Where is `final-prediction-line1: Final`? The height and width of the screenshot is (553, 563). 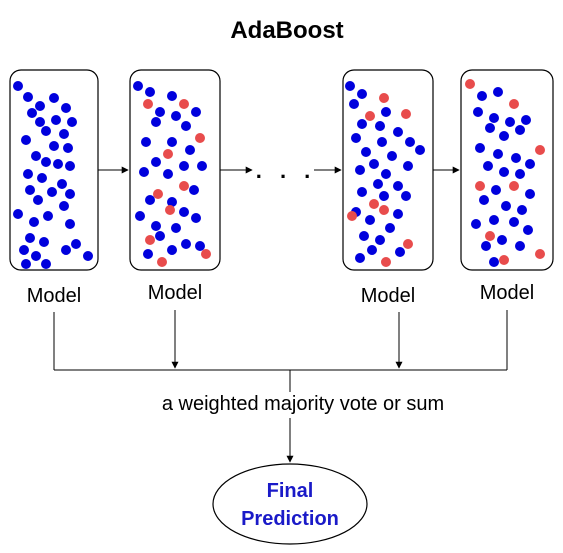 final-prediction-line1: Final is located at coordinates (290, 491).